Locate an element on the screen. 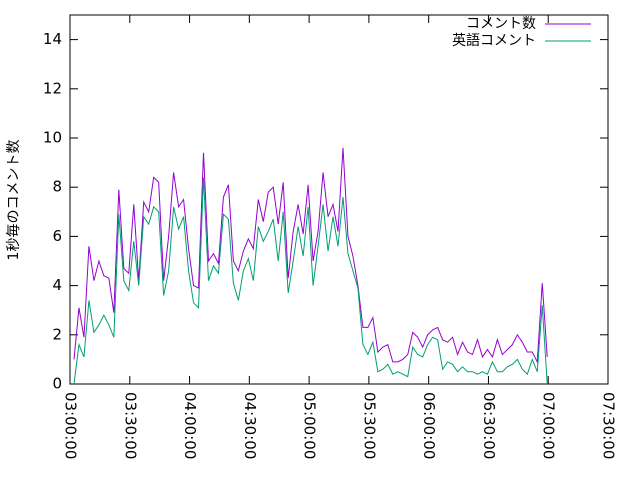 This screenshot has height=484, width=640. legend-label: コメント数 is located at coordinates (501, 24).